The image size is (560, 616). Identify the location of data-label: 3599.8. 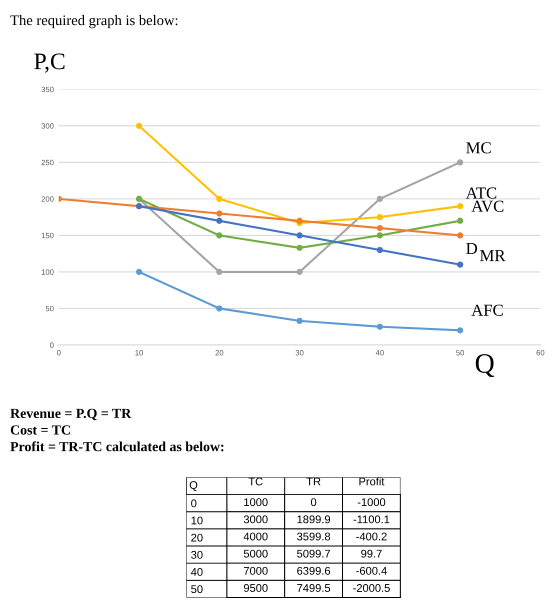
(313, 536).